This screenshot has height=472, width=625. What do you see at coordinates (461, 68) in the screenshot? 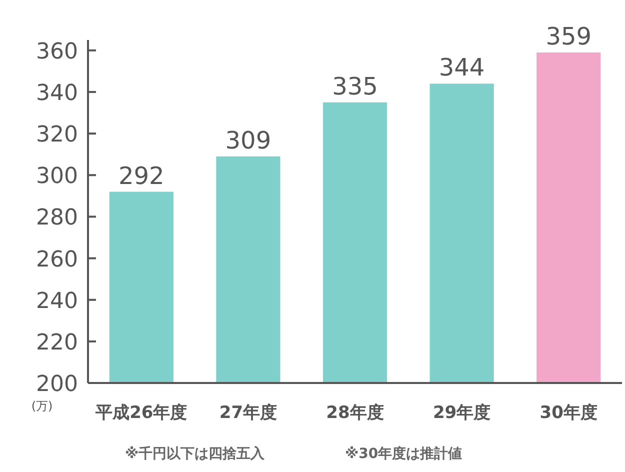
I see `data-label: 344` at bounding box center [461, 68].